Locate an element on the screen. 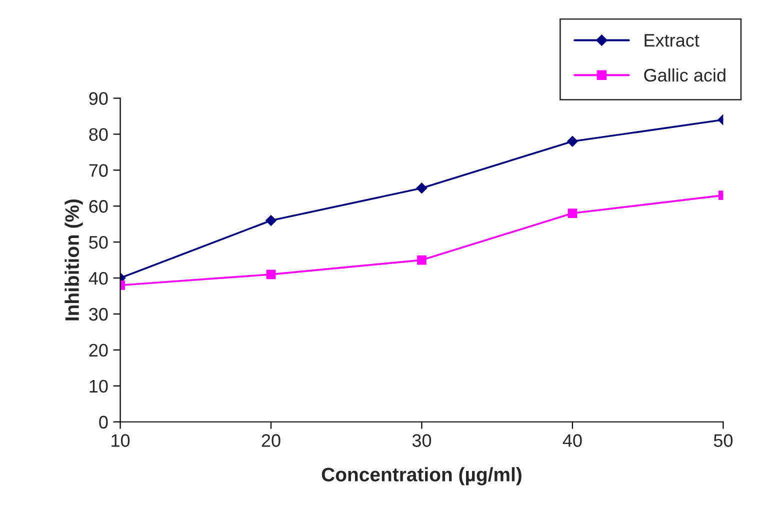 The height and width of the screenshot is (528, 771). y-tick-label: 10 is located at coordinates (99, 386).